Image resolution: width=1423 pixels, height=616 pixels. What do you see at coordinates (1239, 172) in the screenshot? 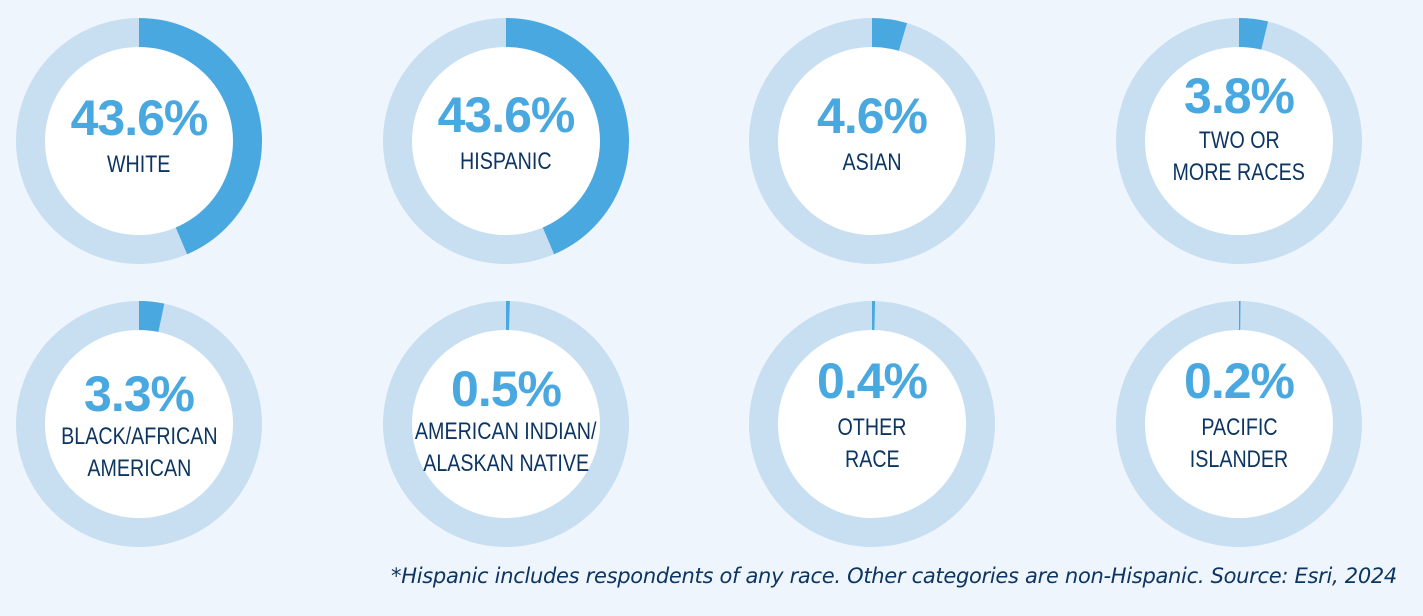
I see `category-label: MORE RACES` at bounding box center [1239, 172].